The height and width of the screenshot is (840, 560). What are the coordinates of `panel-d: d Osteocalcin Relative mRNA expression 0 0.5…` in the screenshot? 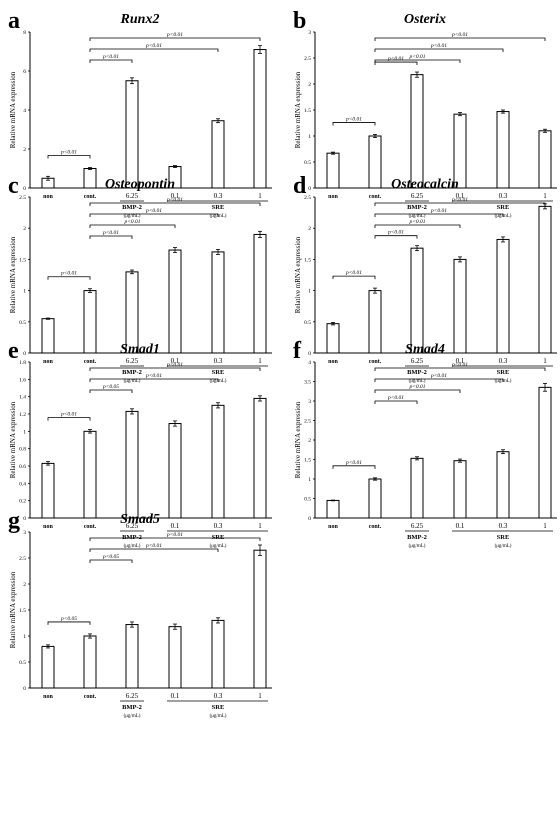 It's located at (425, 278).